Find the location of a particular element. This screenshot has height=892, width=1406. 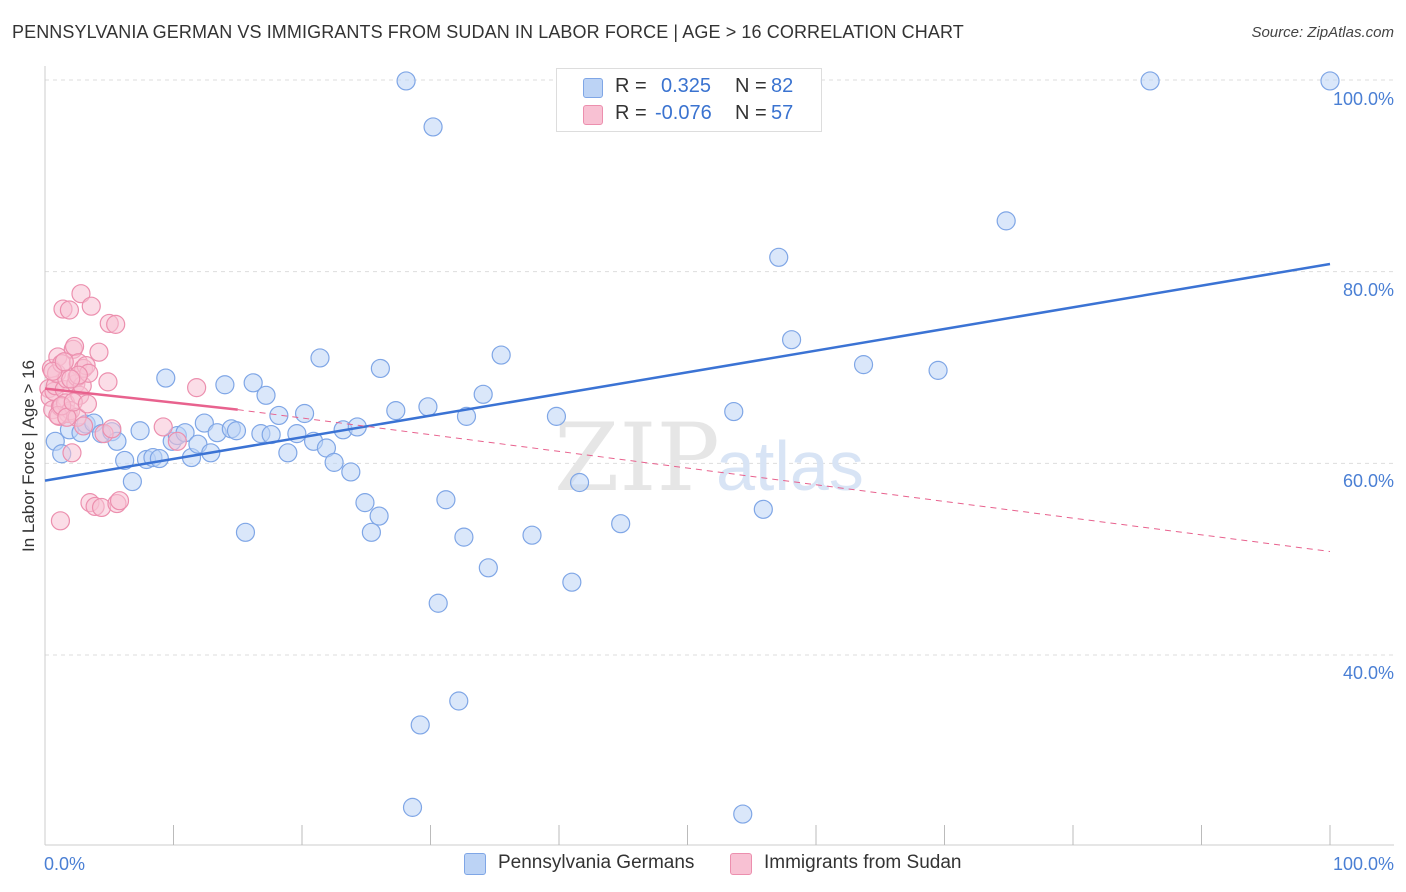

y-tick-label-80: 80.0% is located at coordinates (1368, 290).